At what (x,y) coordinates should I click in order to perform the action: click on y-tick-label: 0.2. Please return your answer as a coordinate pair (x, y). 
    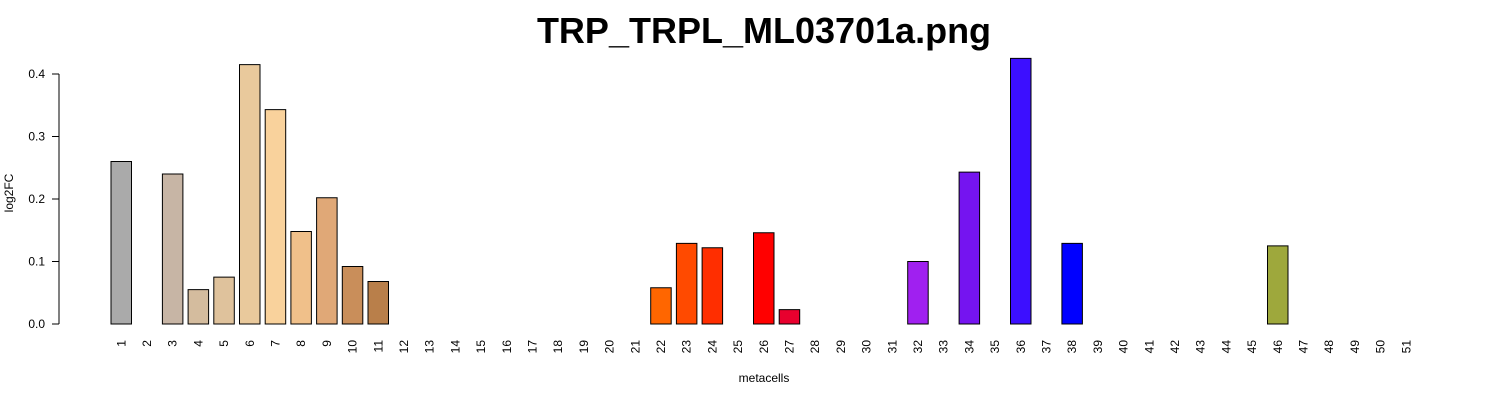
    Looking at the image, I should click on (36, 199).